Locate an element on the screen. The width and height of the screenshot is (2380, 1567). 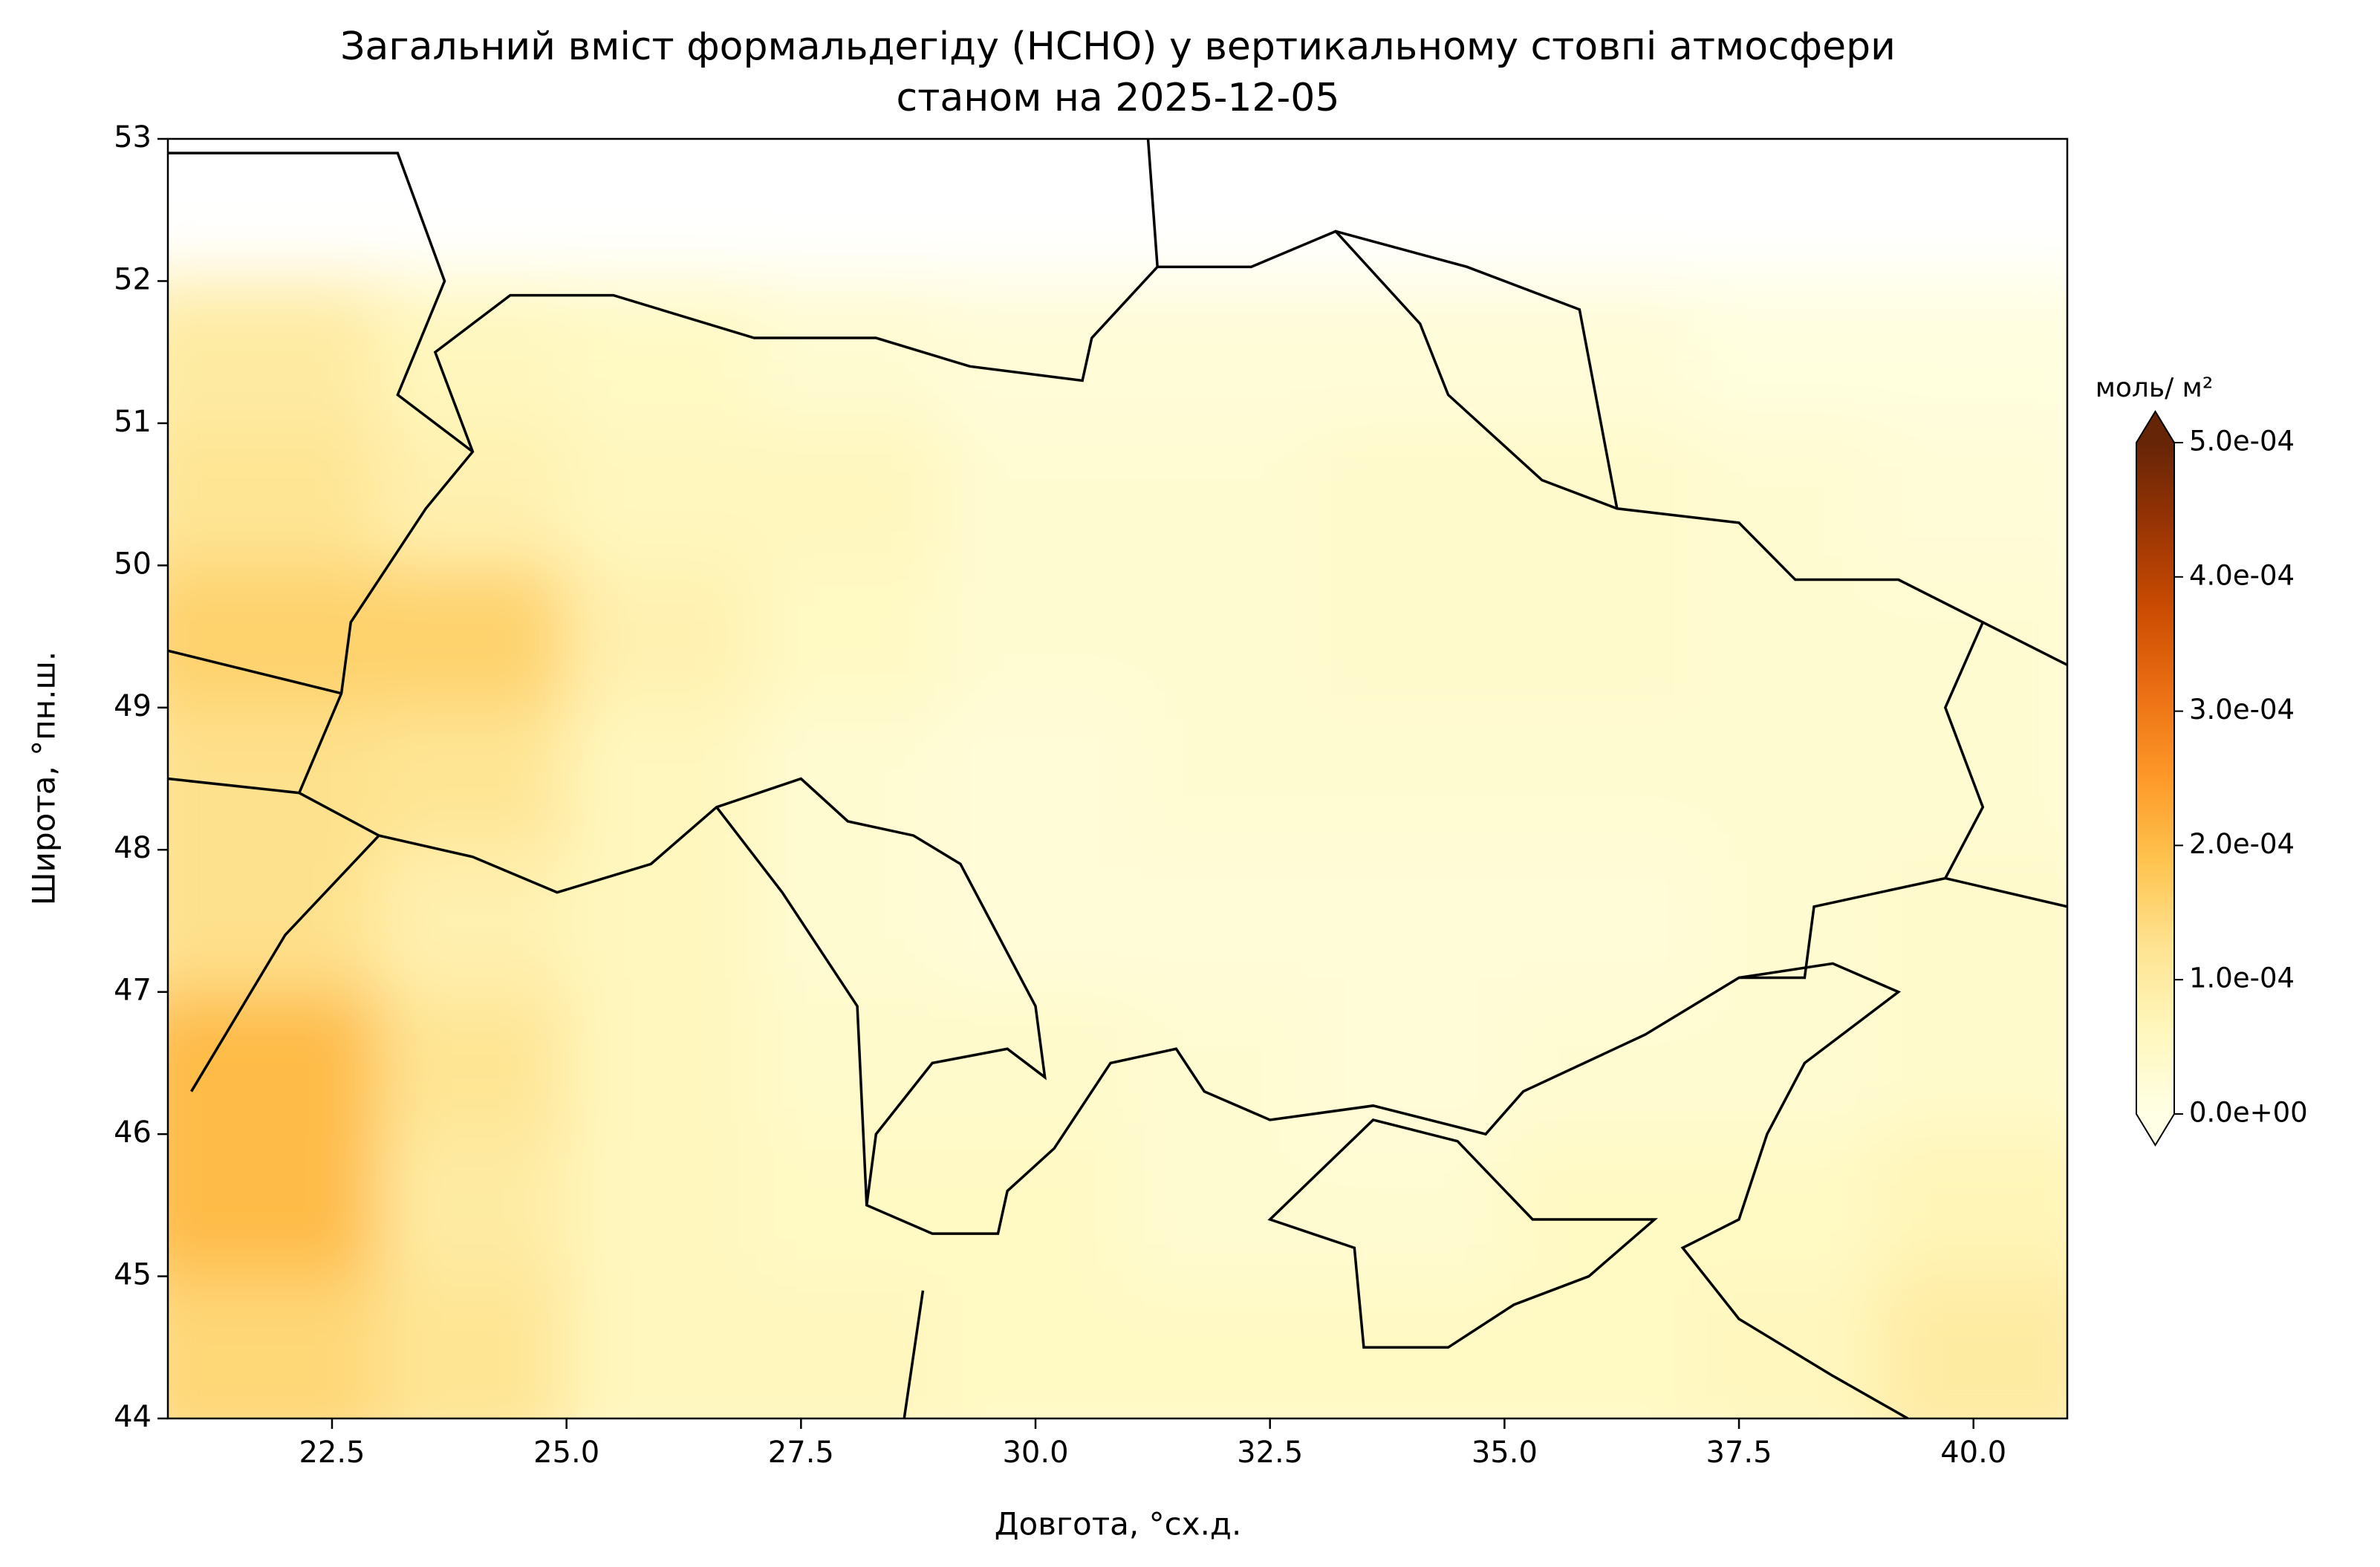
crimea is located at coordinates (1463, 1233).